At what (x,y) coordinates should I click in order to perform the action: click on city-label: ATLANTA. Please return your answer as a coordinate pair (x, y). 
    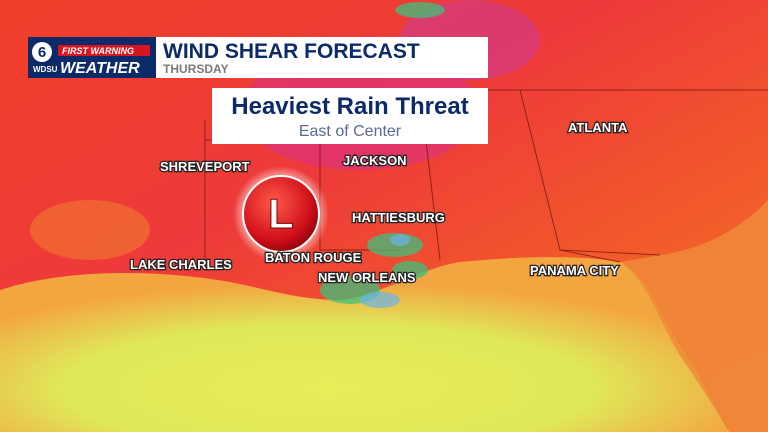
    Looking at the image, I should click on (598, 127).